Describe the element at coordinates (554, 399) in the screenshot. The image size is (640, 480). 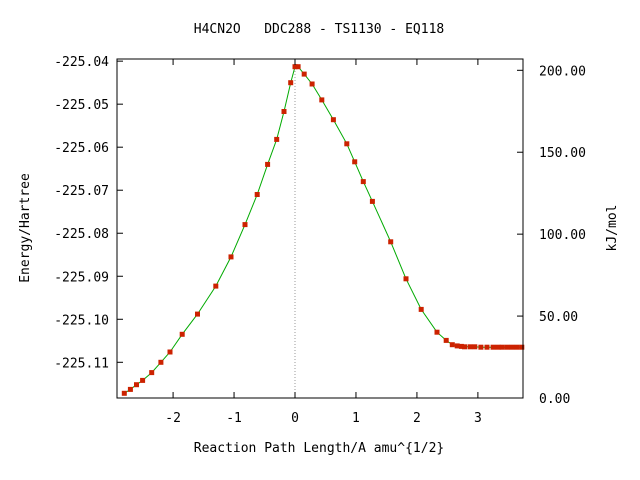
I see `y2-tick-label: 0.00` at that location.